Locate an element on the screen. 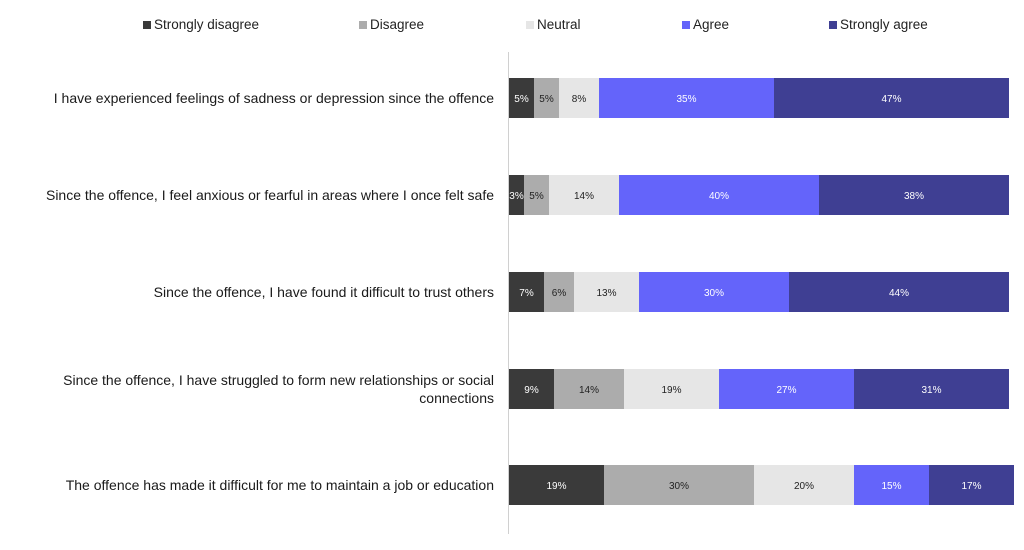 This screenshot has width=1024, height=550. data-label: 35% is located at coordinates (686, 99).